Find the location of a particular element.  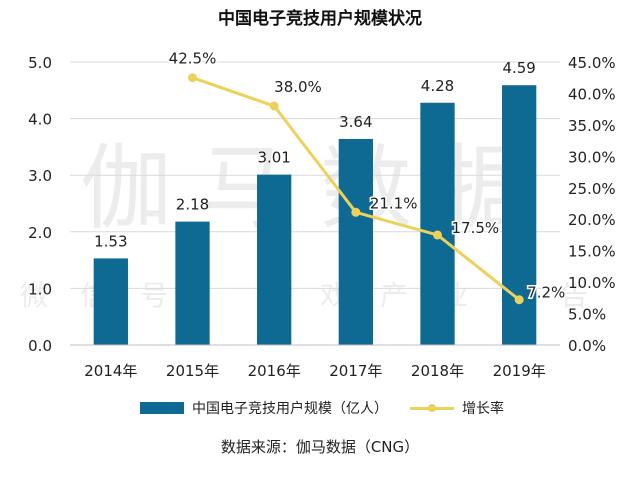

x-axis-tick-label: 2016年 is located at coordinates (274, 371).